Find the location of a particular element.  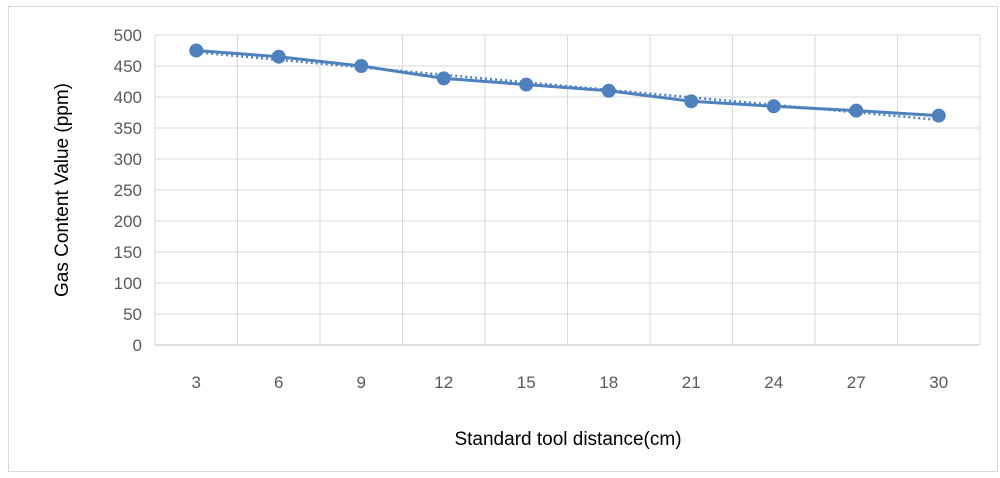

y-tick-label: 100 is located at coordinates (128, 283).